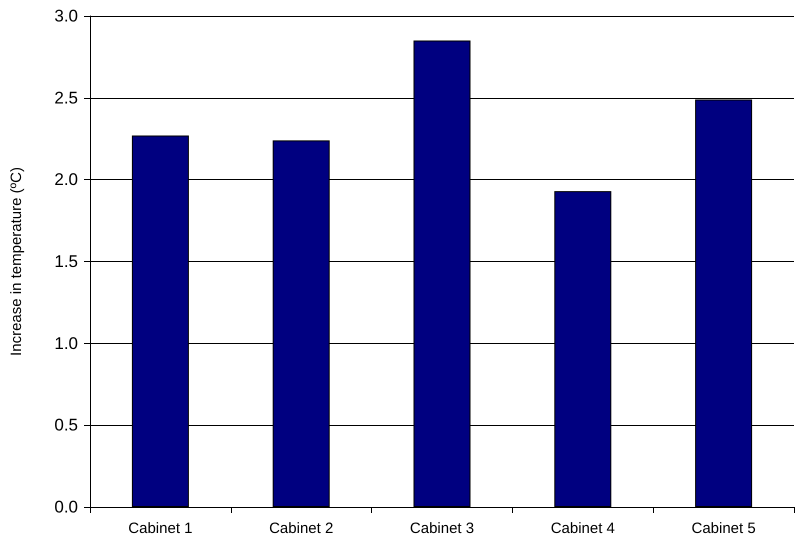 This screenshot has height=548, width=795. Describe the element at coordinates (723, 528) in the screenshot. I see `x-tick-label: Cabinet 5` at that location.